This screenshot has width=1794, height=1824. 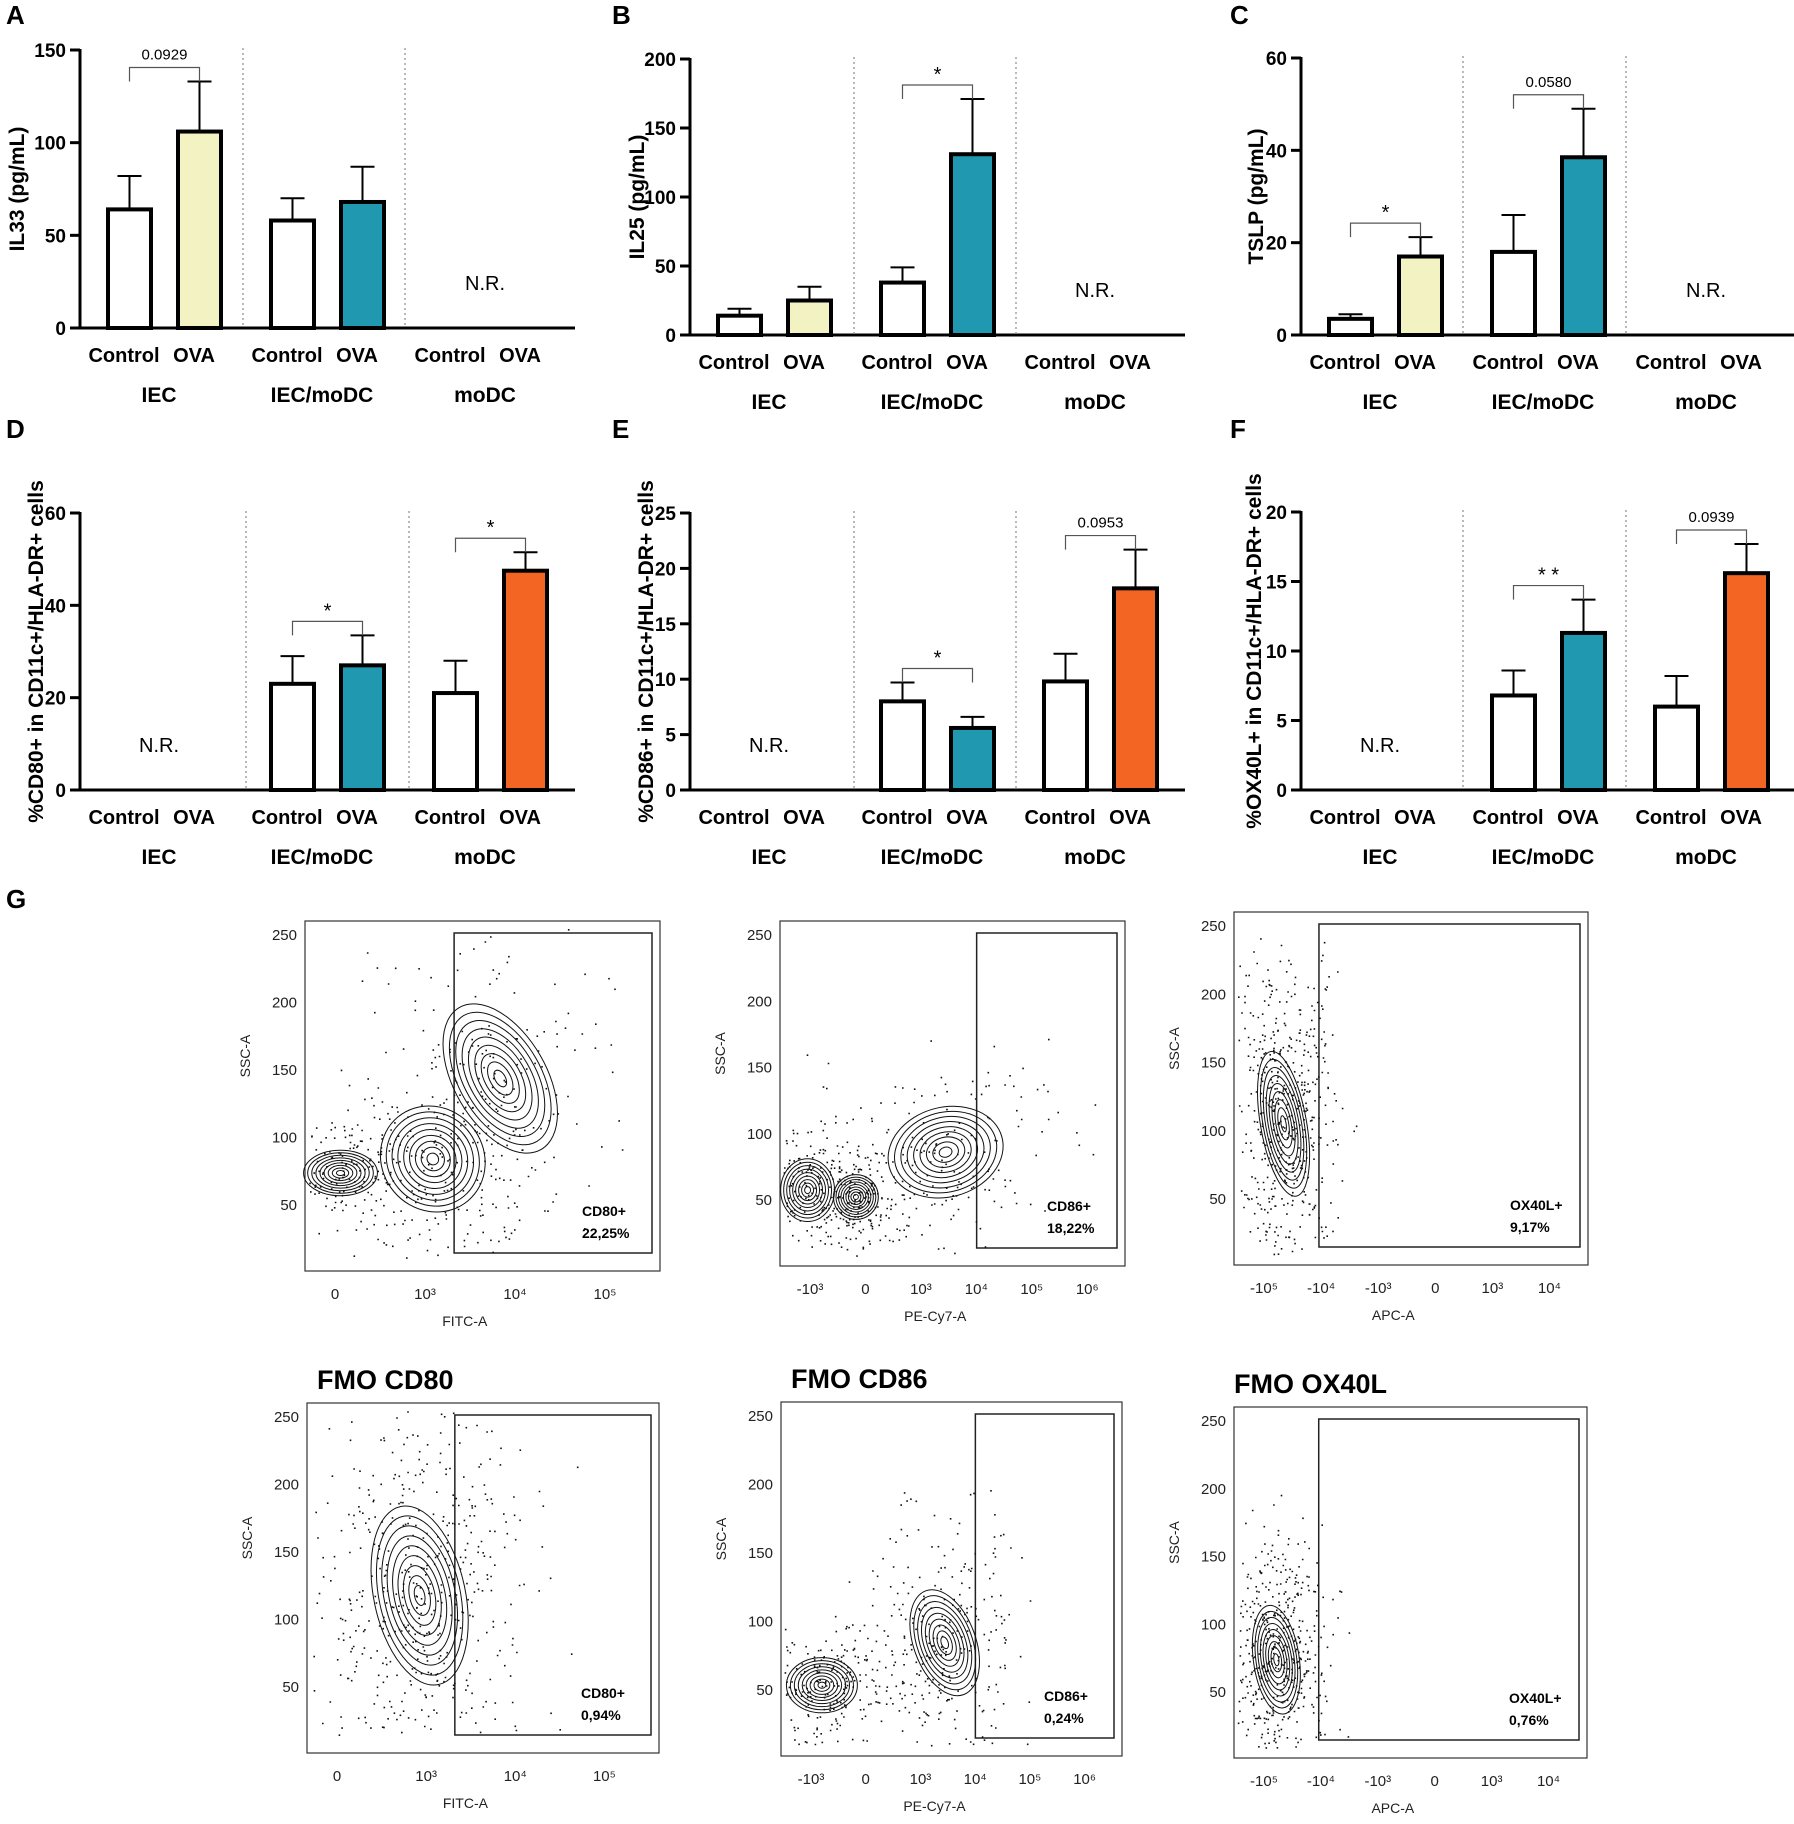 I want to click on x-tick-label: -10³, so click(x=811, y=1779).